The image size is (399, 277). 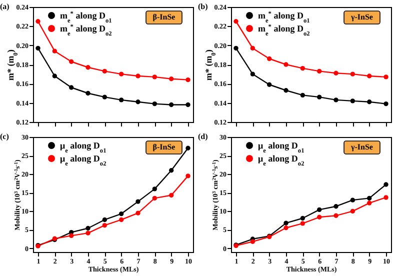 I want to click on text: (d), so click(x=203, y=136).